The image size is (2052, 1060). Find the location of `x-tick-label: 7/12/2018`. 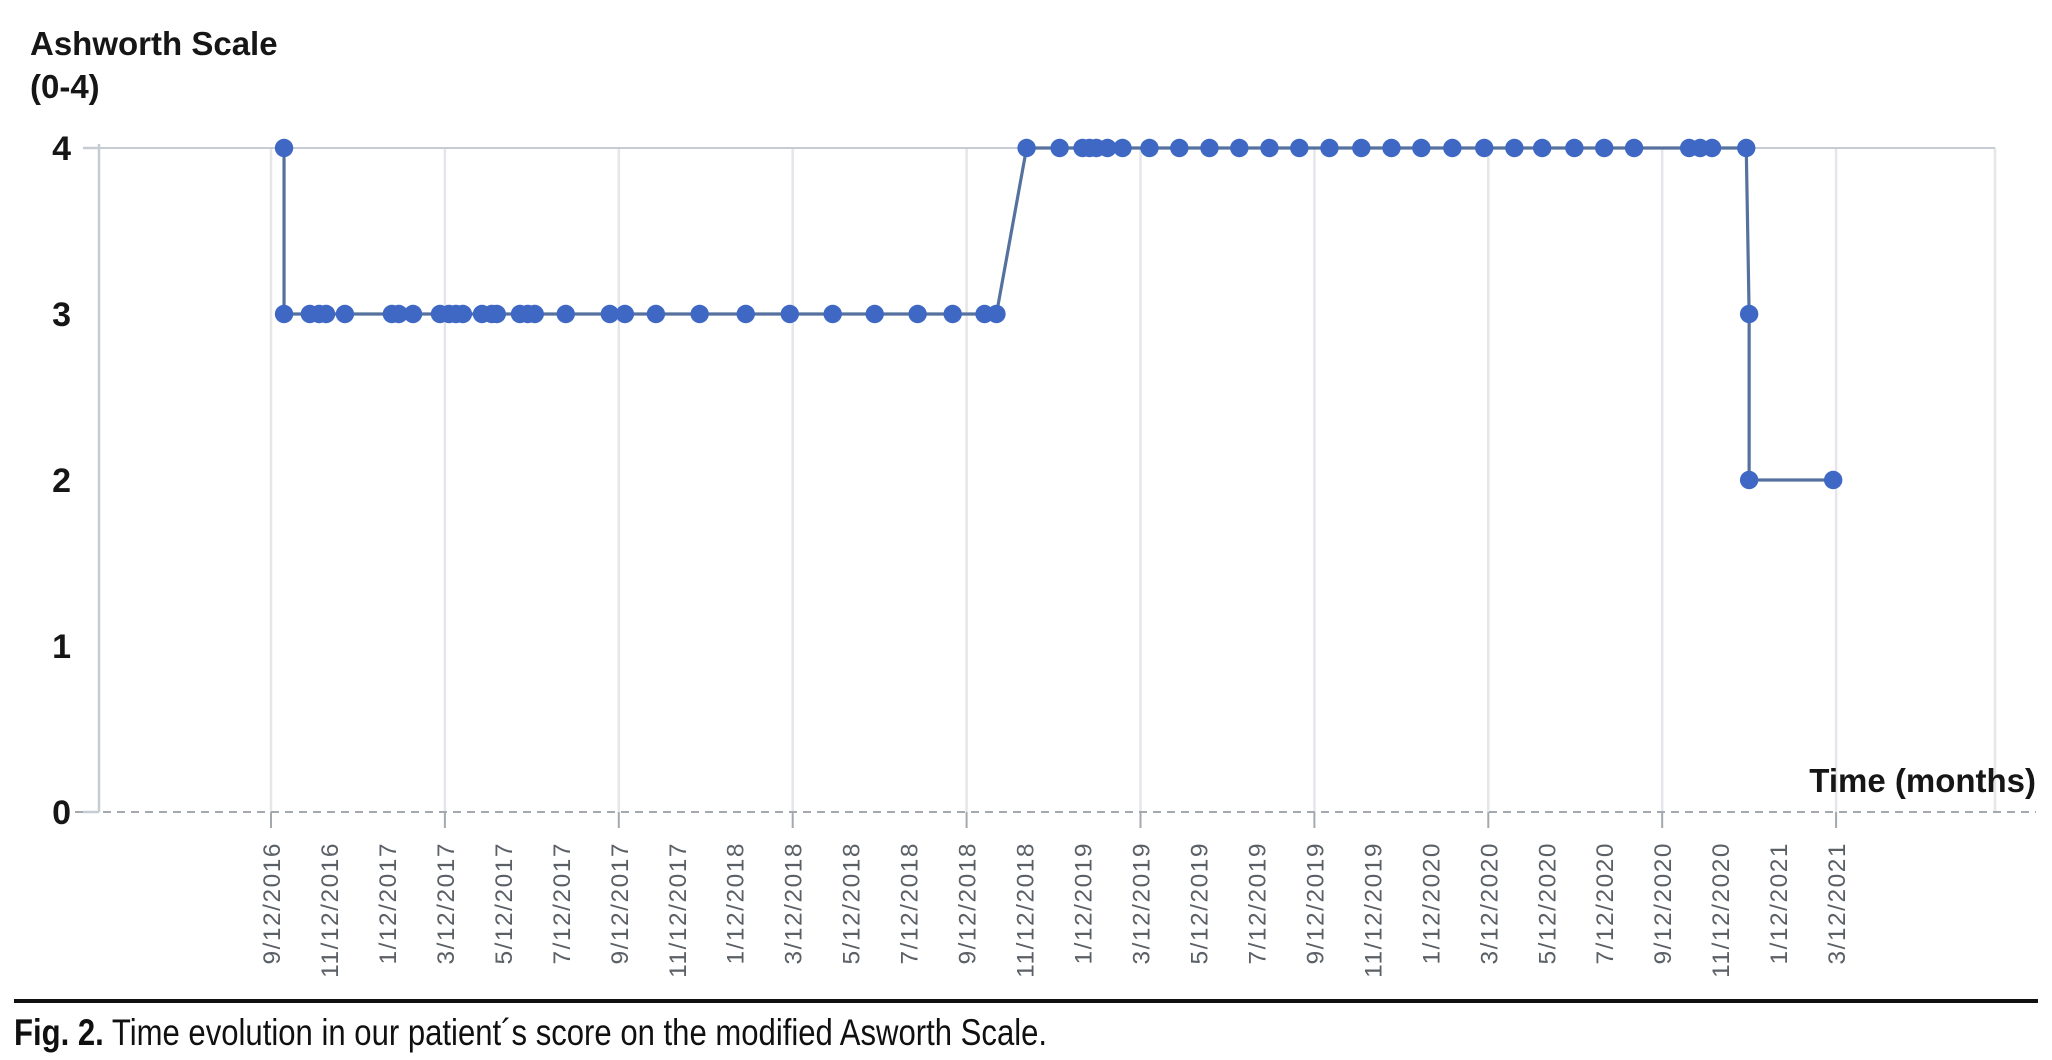

x-tick-label: 7/12/2018 is located at coordinates (910, 903).